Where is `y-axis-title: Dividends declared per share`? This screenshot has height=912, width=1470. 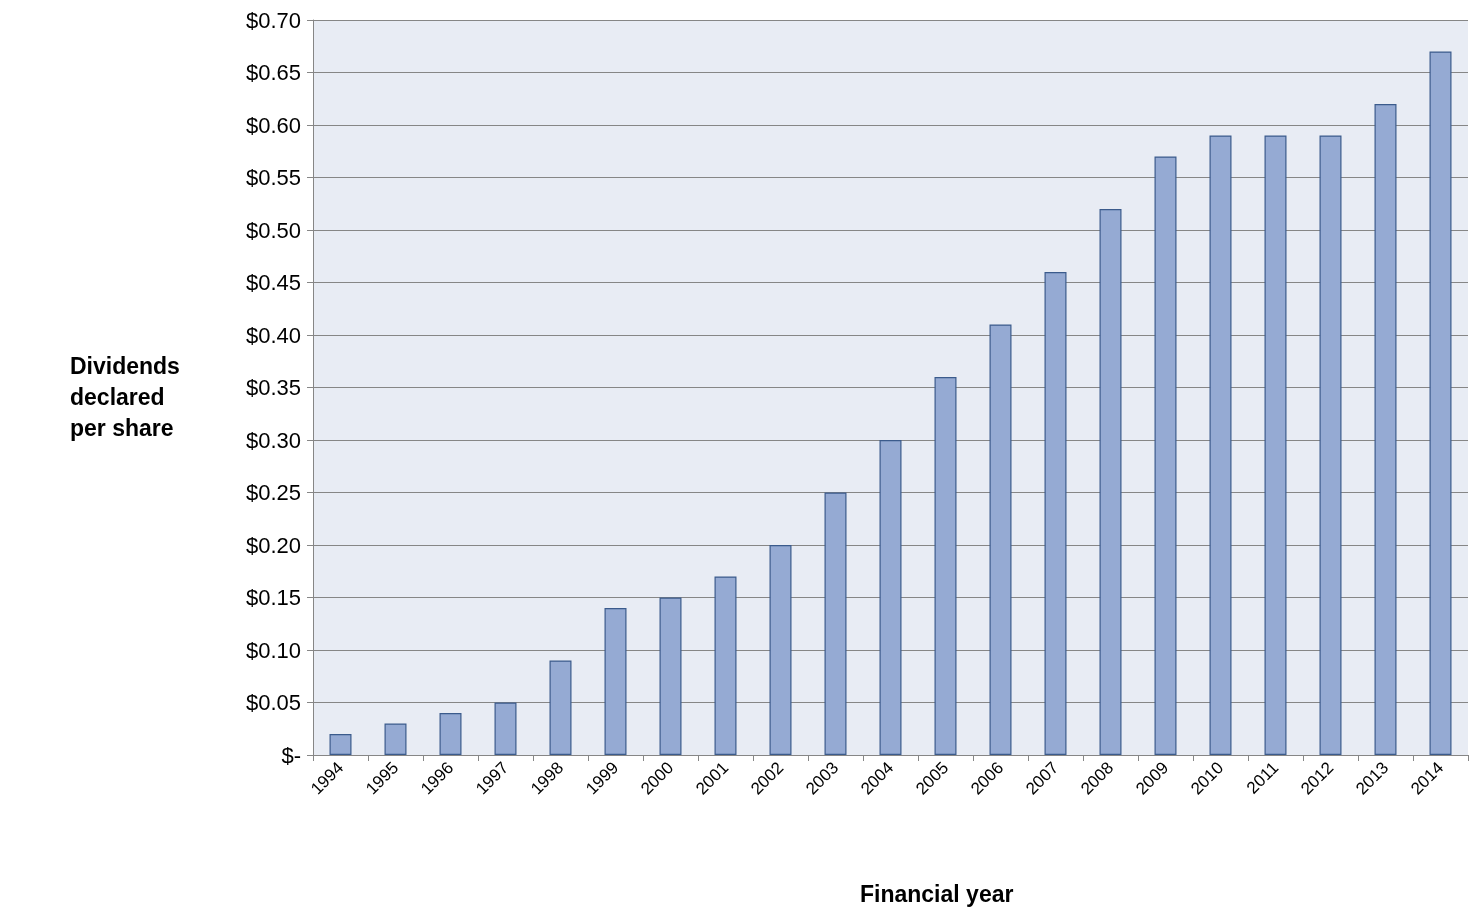
y-axis-title: Dividends declared per share is located at coordinates (128, 396).